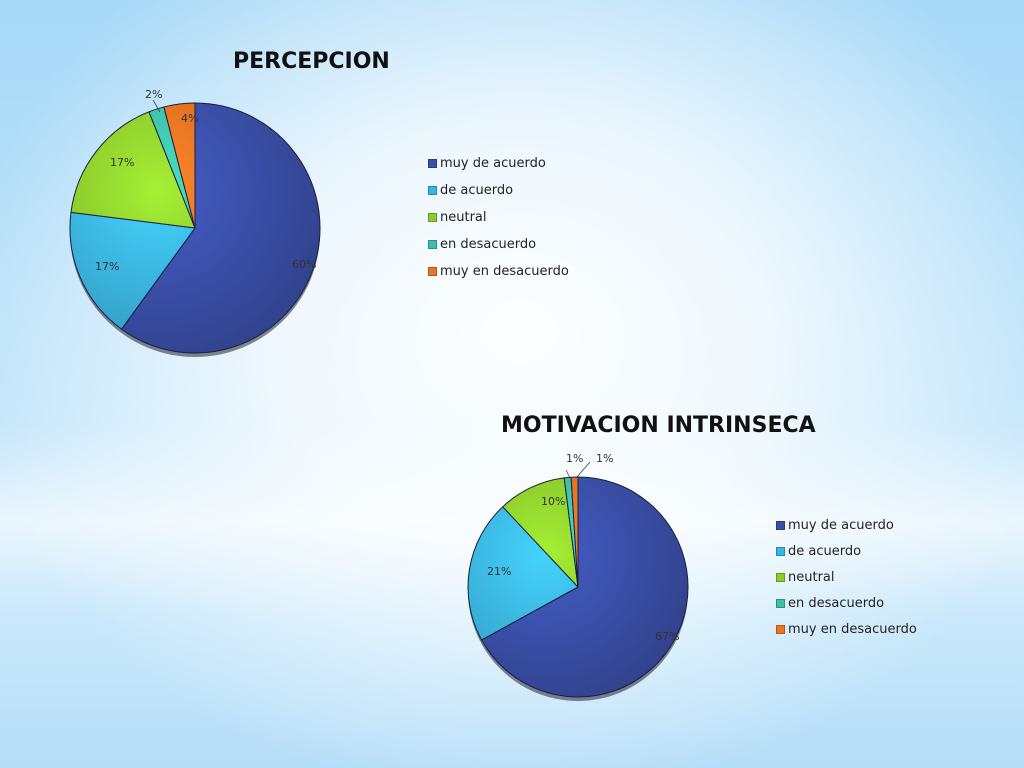 The width and height of the screenshot is (1024, 768). I want to click on slice-label-muy-en-desacuerdo: 4%, so click(189, 118).